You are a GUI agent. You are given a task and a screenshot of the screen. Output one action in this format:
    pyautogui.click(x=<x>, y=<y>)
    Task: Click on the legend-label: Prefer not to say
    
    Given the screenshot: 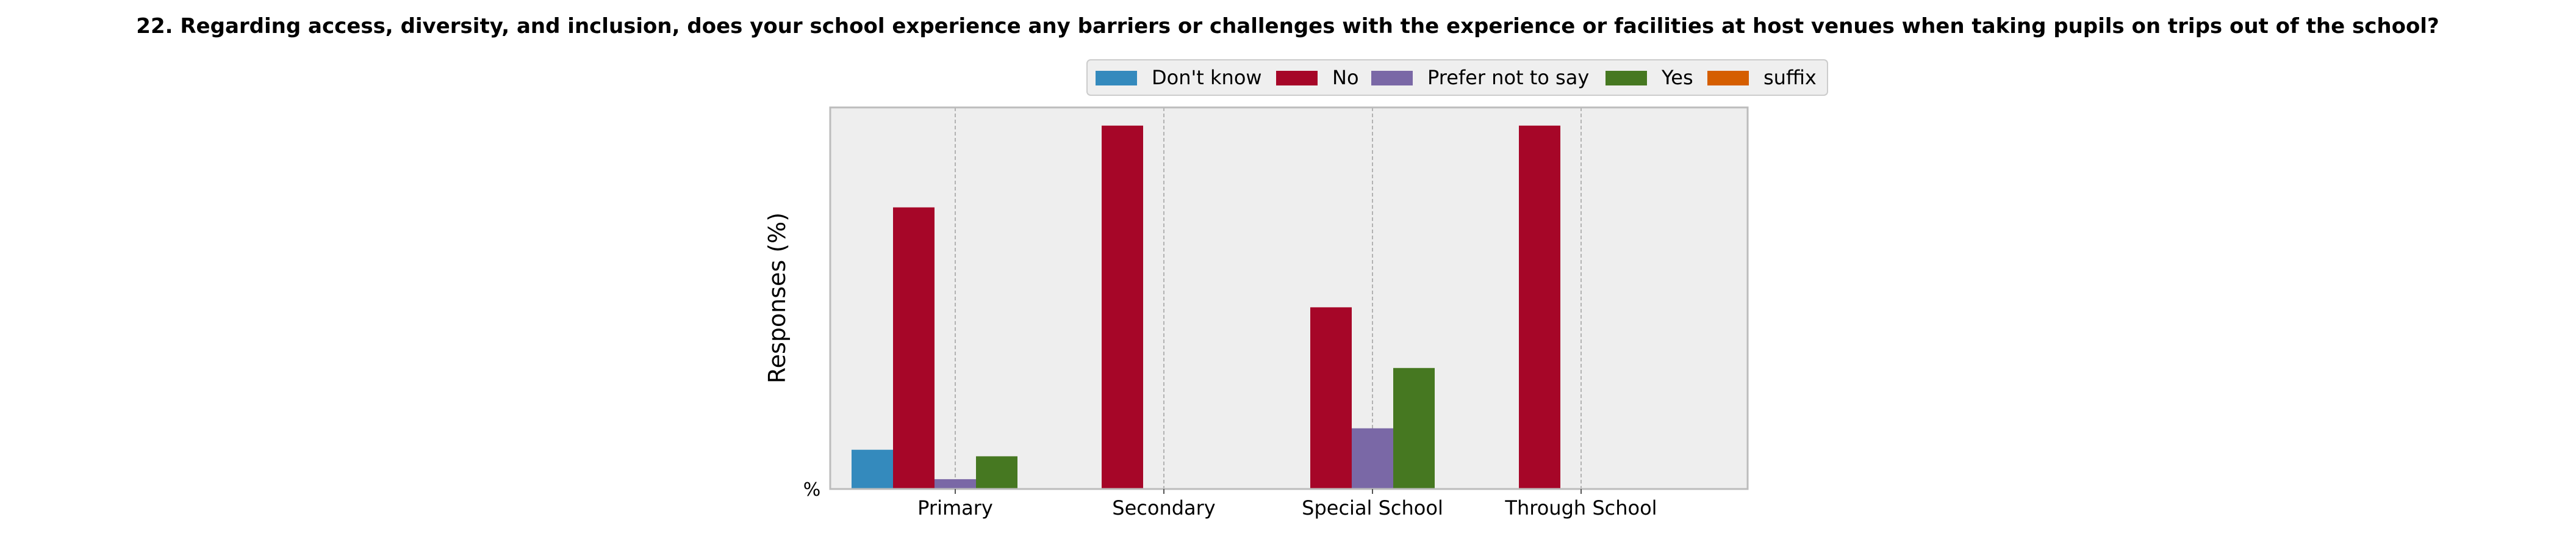 What is the action you would take?
    pyautogui.click(x=1508, y=77)
    